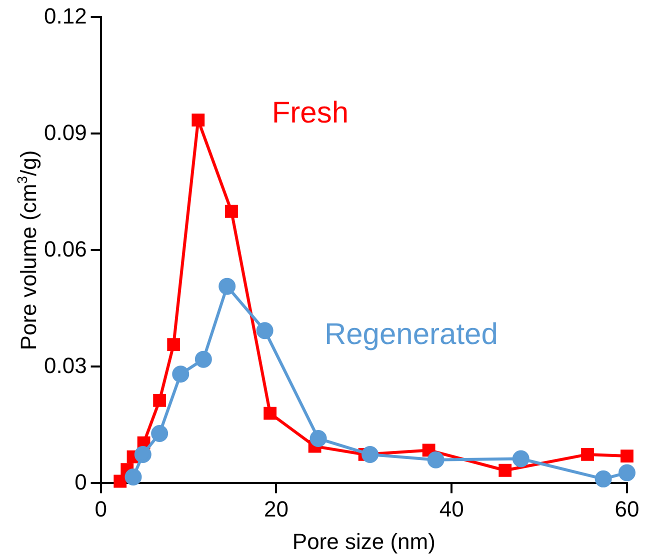 Image resolution: width=645 pixels, height=560 pixels. I want to click on y-tick-label: 0.12, so click(65, 15).